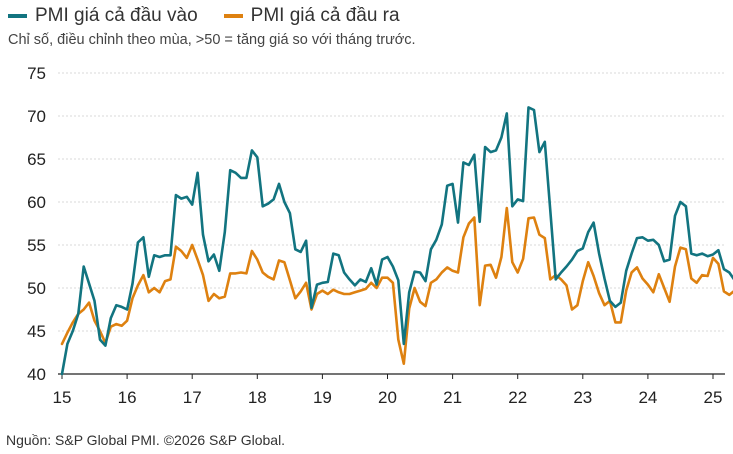  I want to click on y-tick-label-75: 75, so click(36, 73).